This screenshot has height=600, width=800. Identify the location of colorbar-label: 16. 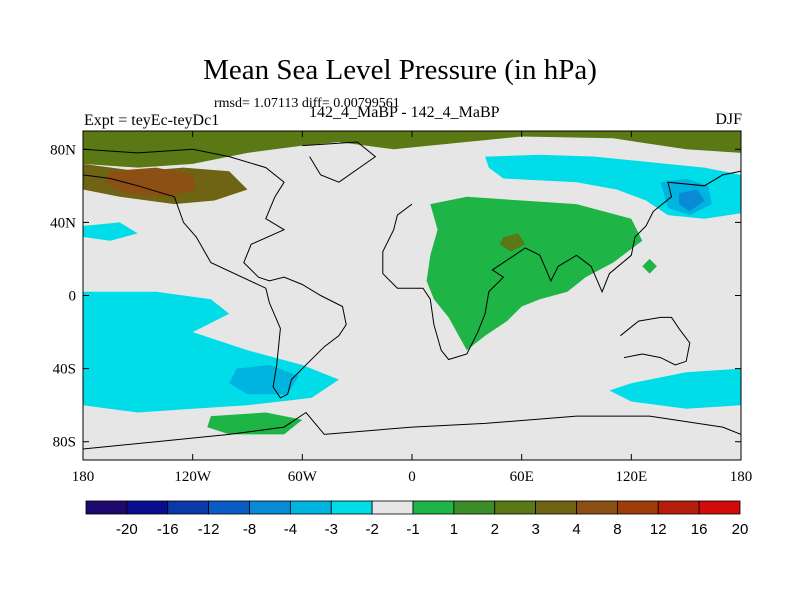
(699, 529).